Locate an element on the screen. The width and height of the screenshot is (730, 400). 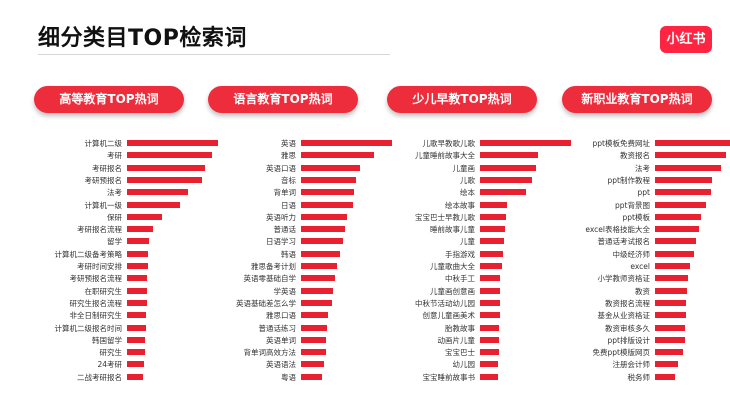
bar-row: 教资 is located at coordinates (646, 292).